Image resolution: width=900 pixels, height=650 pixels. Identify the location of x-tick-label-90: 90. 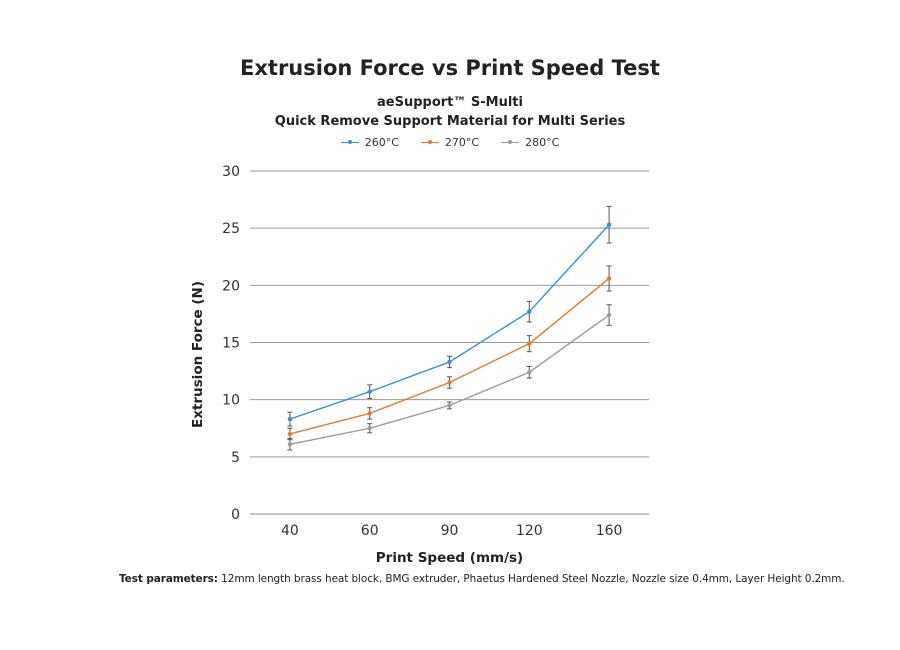
(450, 531).